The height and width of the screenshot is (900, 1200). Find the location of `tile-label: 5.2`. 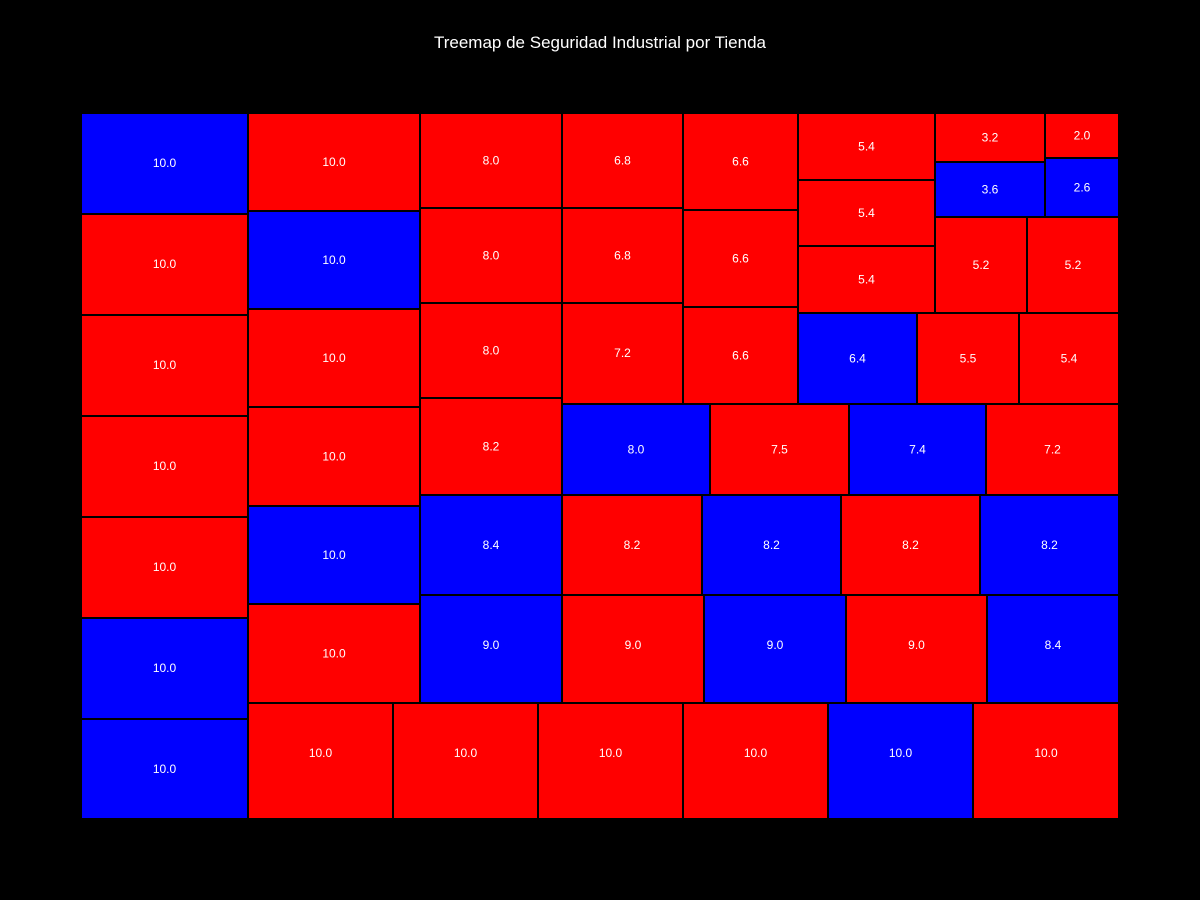

tile-label: 5.2 is located at coordinates (1073, 265).